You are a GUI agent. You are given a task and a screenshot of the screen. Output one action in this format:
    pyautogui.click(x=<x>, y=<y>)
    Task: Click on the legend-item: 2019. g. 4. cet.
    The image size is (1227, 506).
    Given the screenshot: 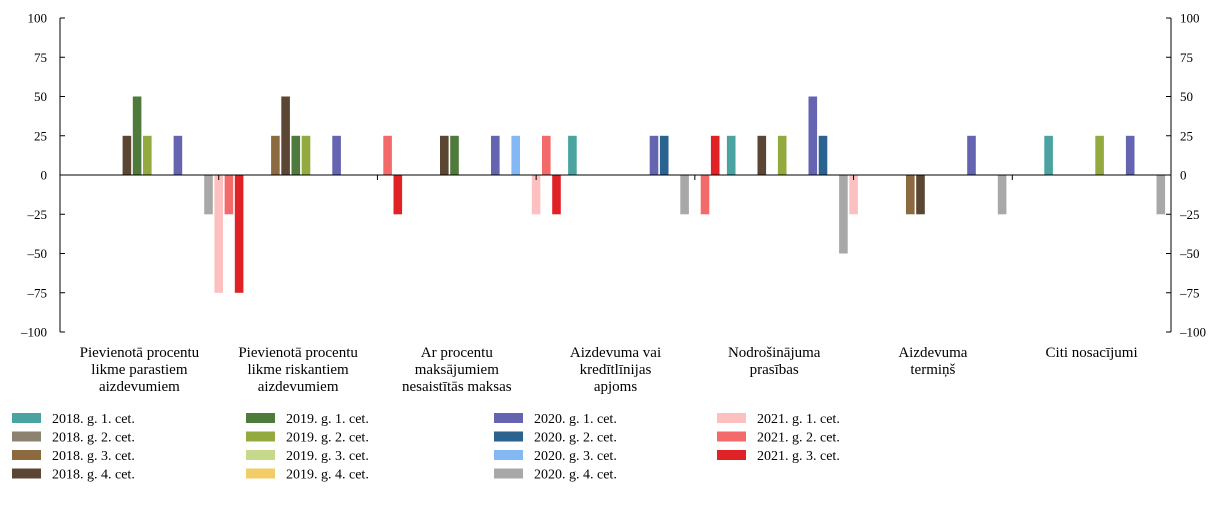 What is the action you would take?
    pyautogui.click(x=307, y=475)
    